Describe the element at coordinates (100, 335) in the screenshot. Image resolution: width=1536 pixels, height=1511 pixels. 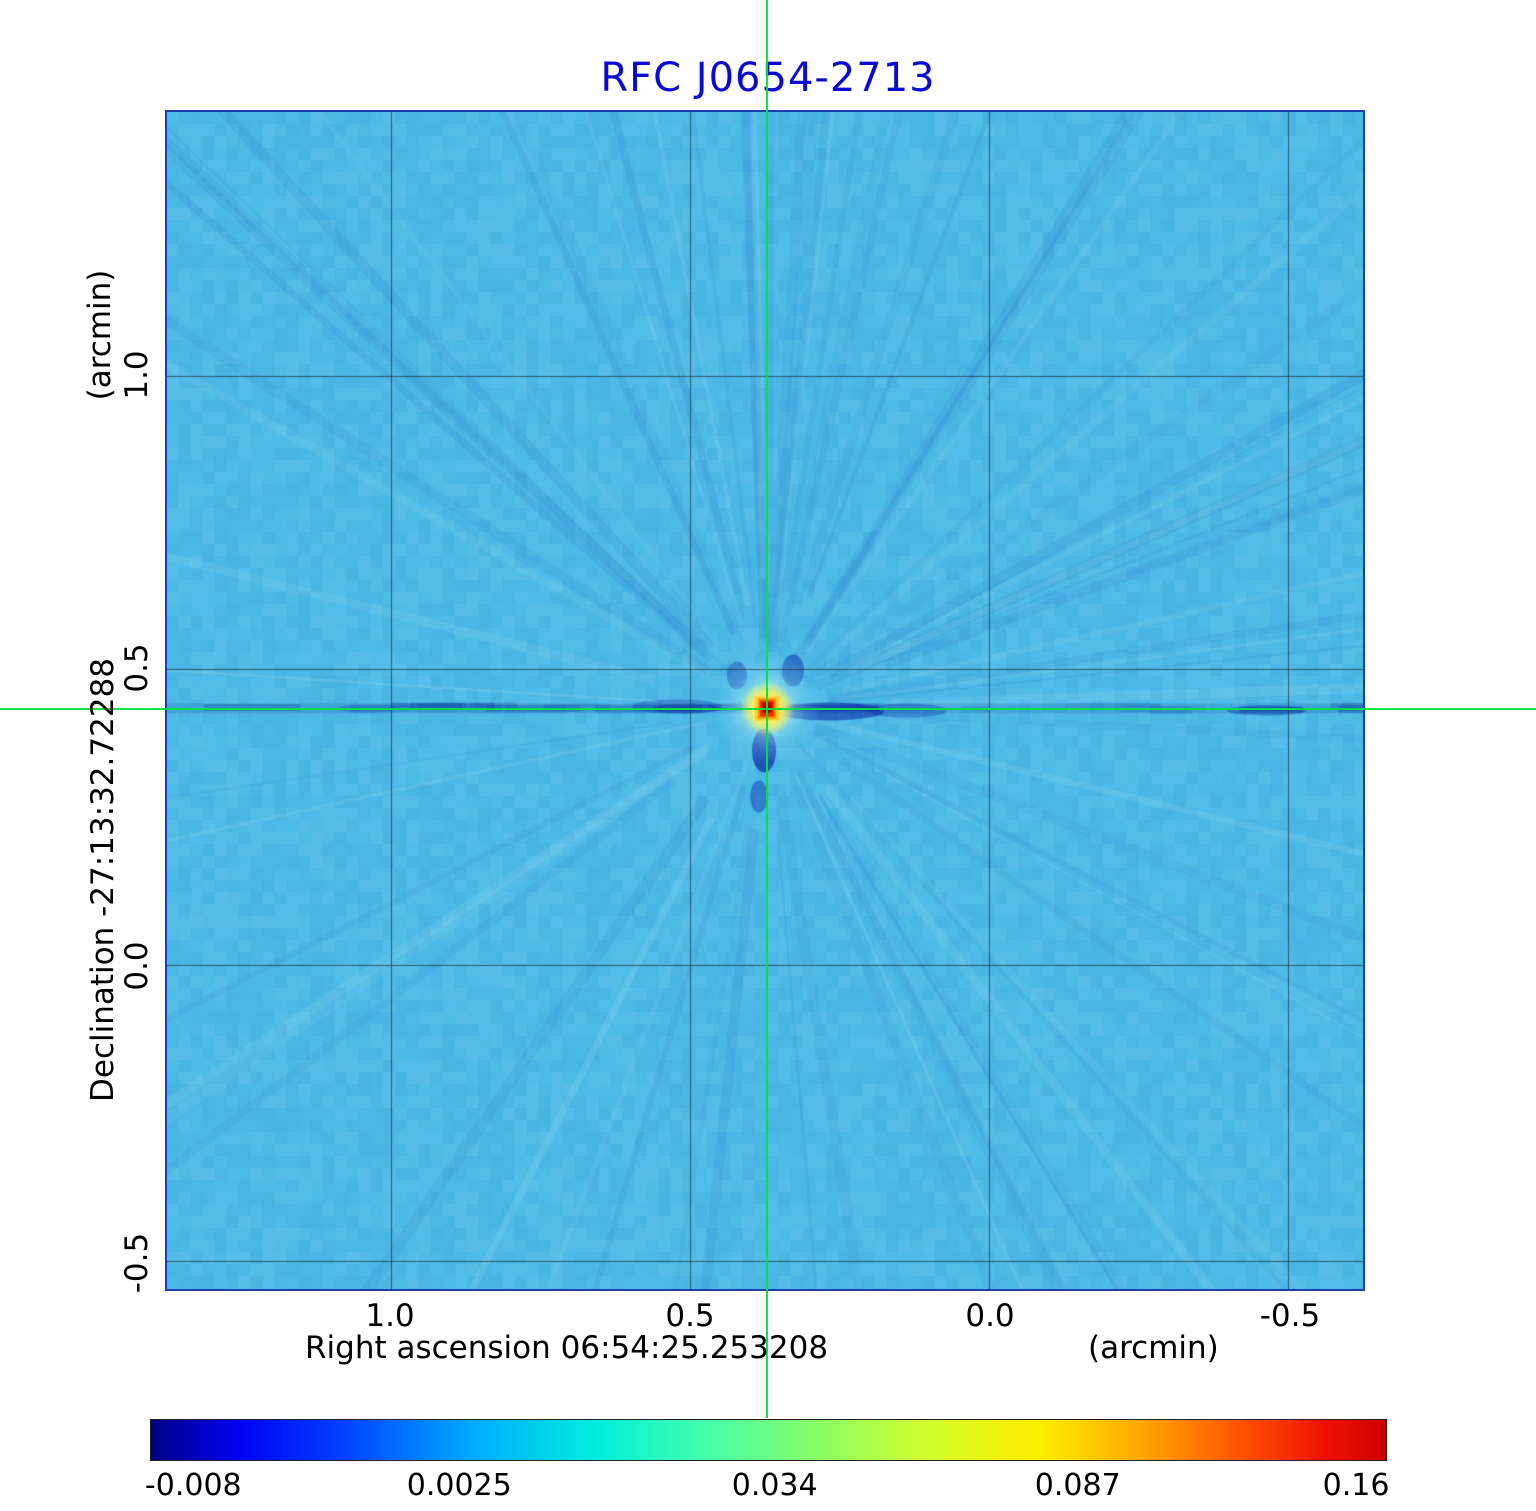
I see `y-axis-unit-label: (arcmin)` at that location.